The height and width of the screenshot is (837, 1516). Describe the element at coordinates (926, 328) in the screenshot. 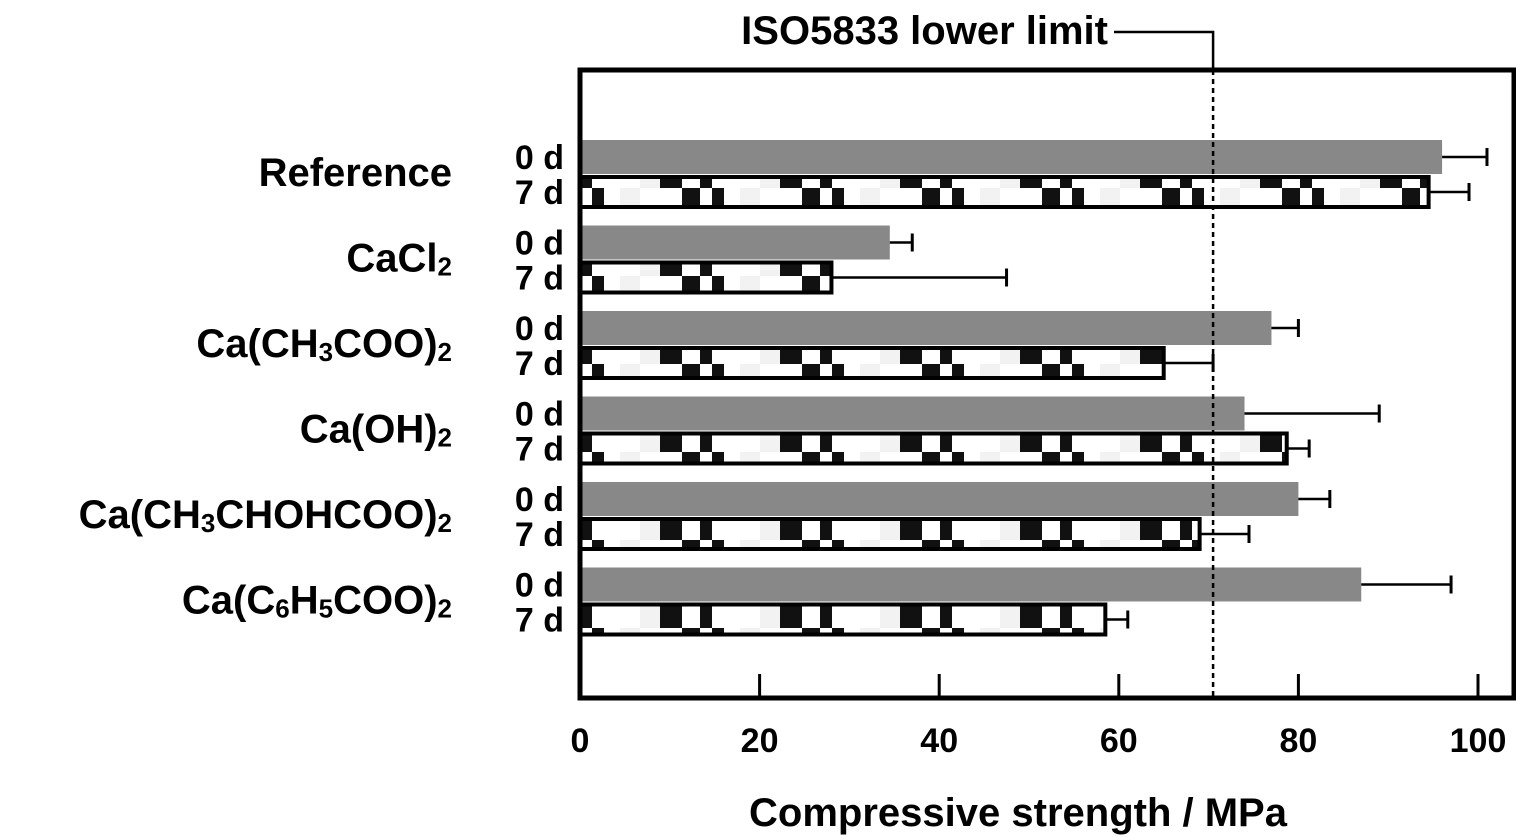

I see `bar-acetate-0d` at that location.